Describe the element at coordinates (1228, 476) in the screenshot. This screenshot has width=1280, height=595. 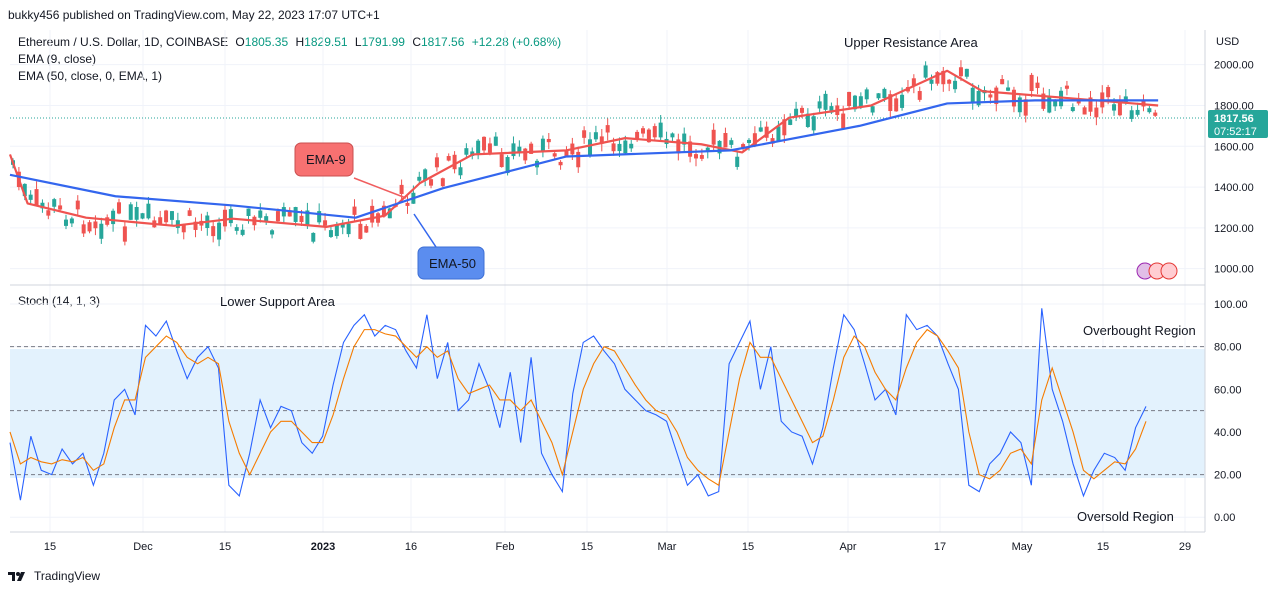
I see `stoch-tick-label: 20.00` at that location.